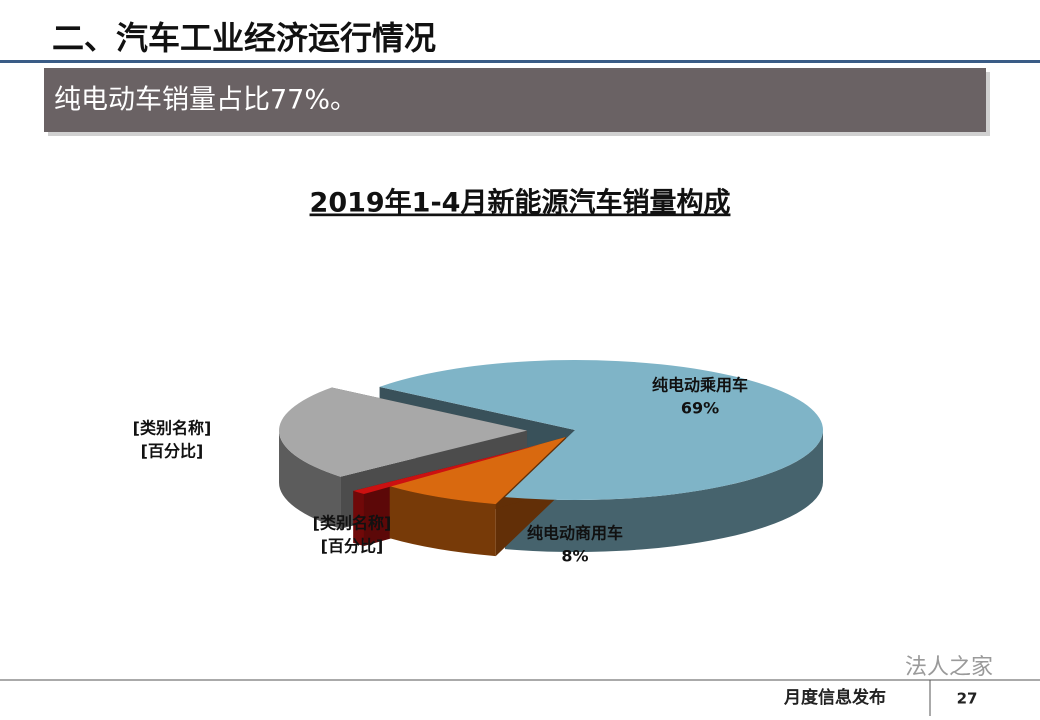 The width and height of the screenshot is (1040, 720). I want to click on slide-title: 二、汽车工业经济运行情况, so click(244, 38).